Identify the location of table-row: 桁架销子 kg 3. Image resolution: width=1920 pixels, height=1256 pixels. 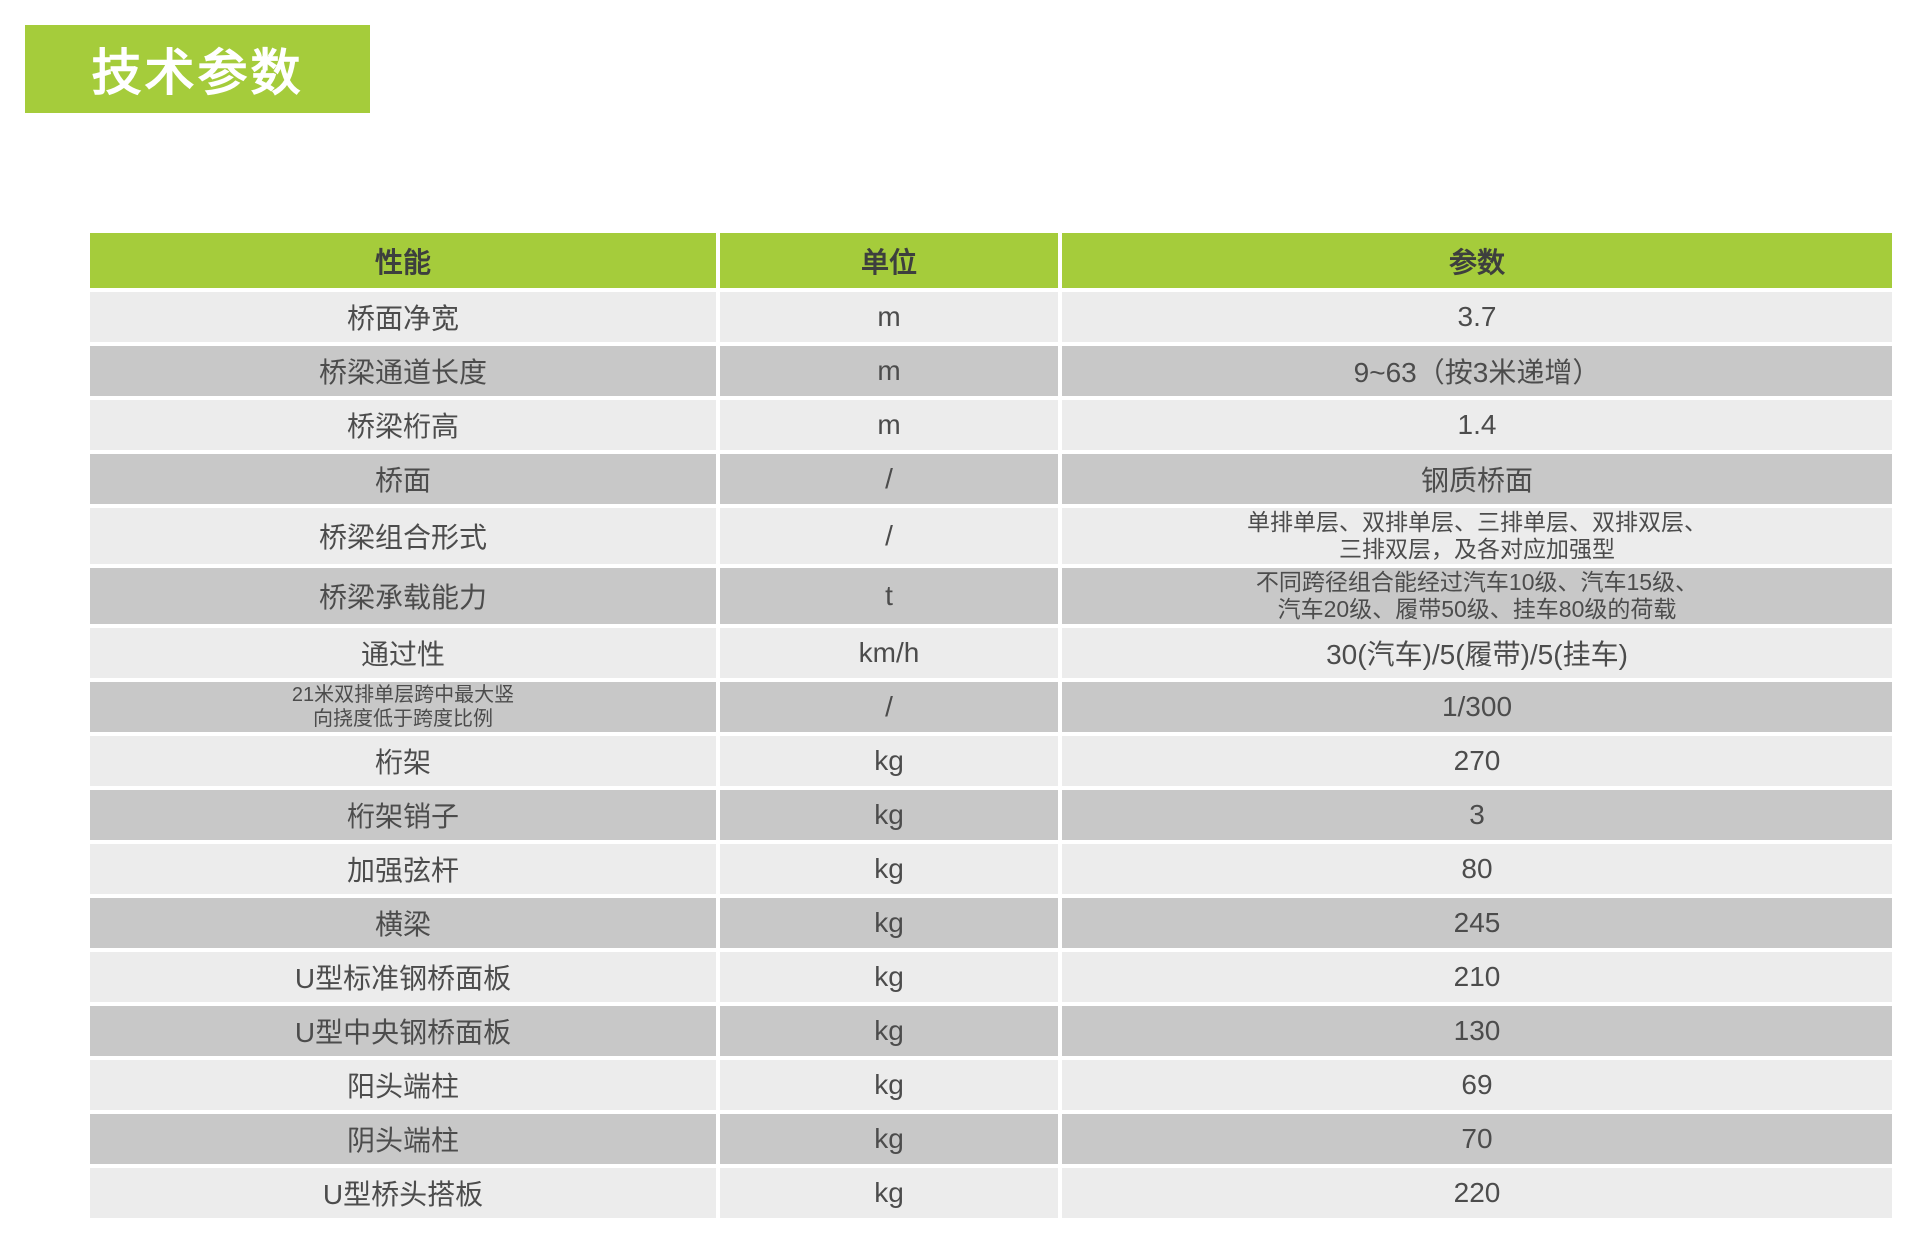
(991, 815).